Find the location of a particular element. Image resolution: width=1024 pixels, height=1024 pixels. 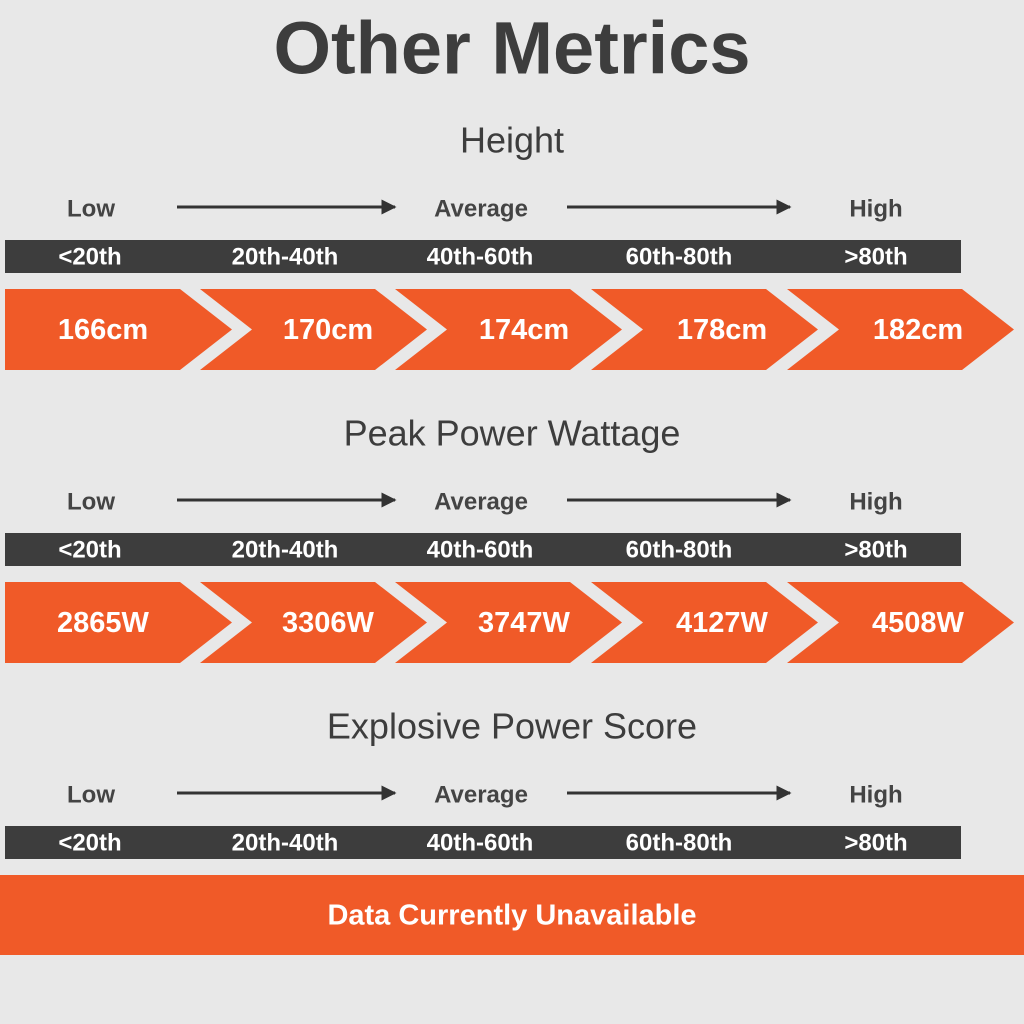

unavailable-message: Data Currently Unavailable is located at coordinates (511, 916).